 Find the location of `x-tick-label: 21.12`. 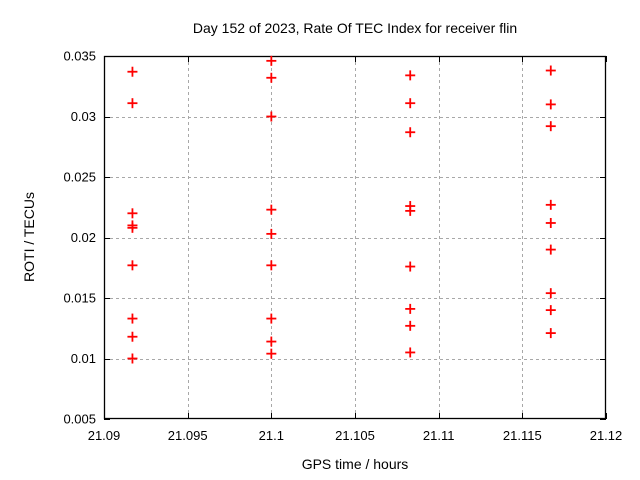

x-tick-label: 21.12 is located at coordinates (606, 435).